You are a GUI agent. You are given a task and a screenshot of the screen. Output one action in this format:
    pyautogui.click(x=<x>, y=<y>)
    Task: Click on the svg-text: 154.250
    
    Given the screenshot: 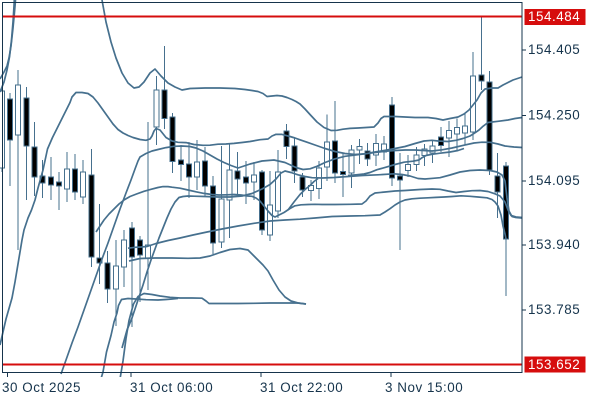 What is the action you would take?
    pyautogui.click(x=554, y=115)
    